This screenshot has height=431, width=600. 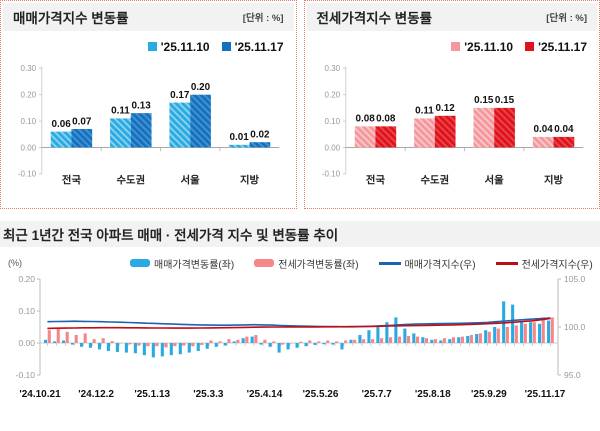 I want to click on legend-swatch-sale-prev-icon, so click(x=152, y=47).